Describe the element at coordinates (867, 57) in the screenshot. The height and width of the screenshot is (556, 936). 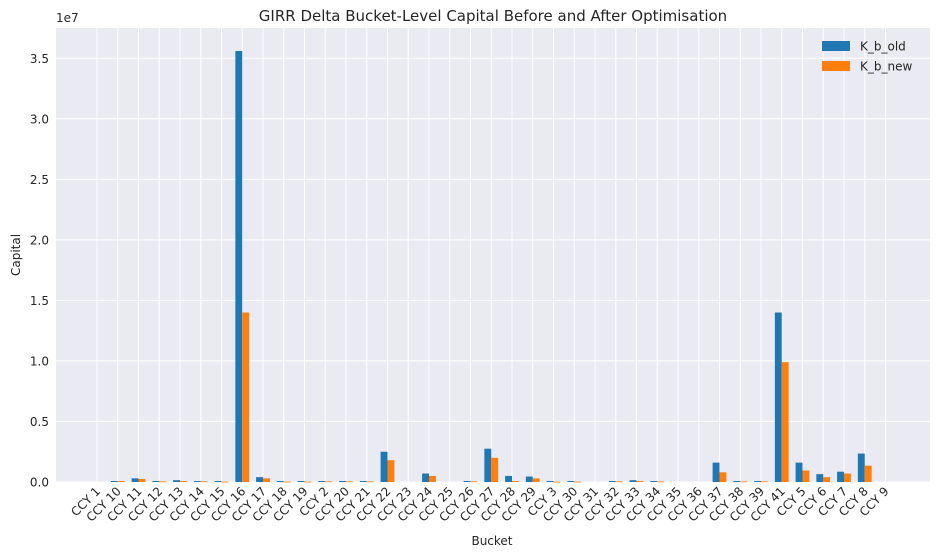
I see `legend: K_b_old K_b_new` at that location.